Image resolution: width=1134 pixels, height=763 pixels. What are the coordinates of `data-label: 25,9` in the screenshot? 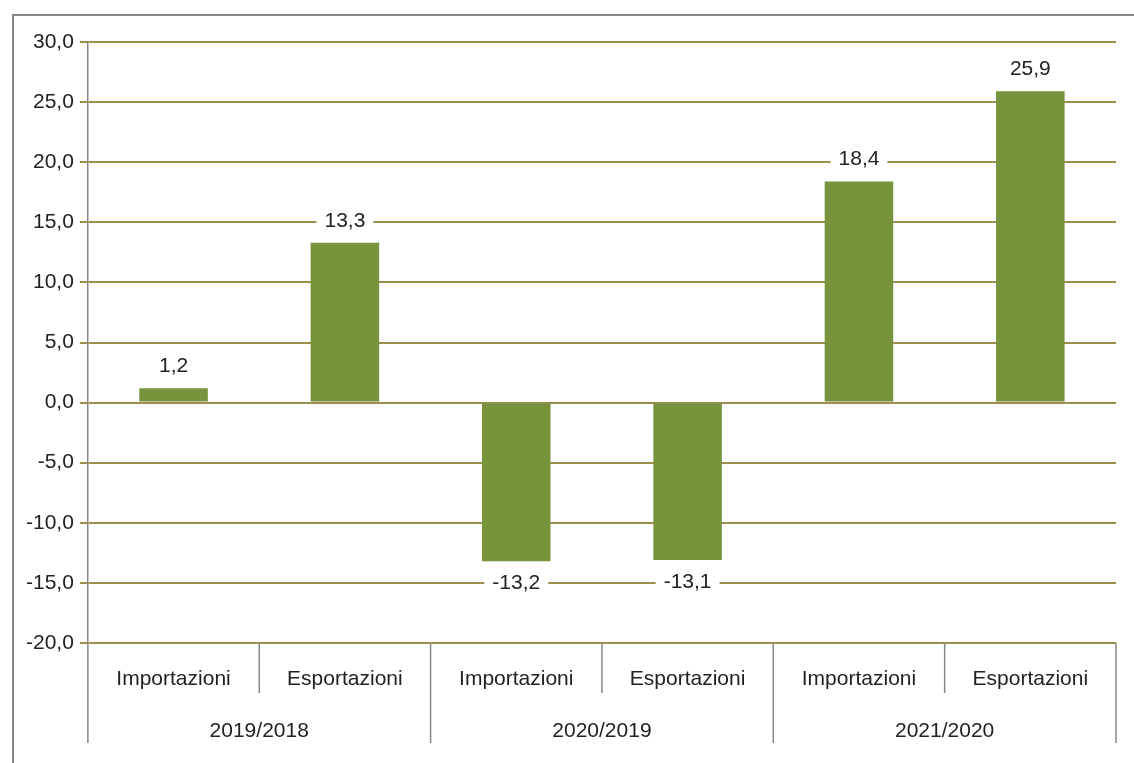 It's located at (1030, 68).